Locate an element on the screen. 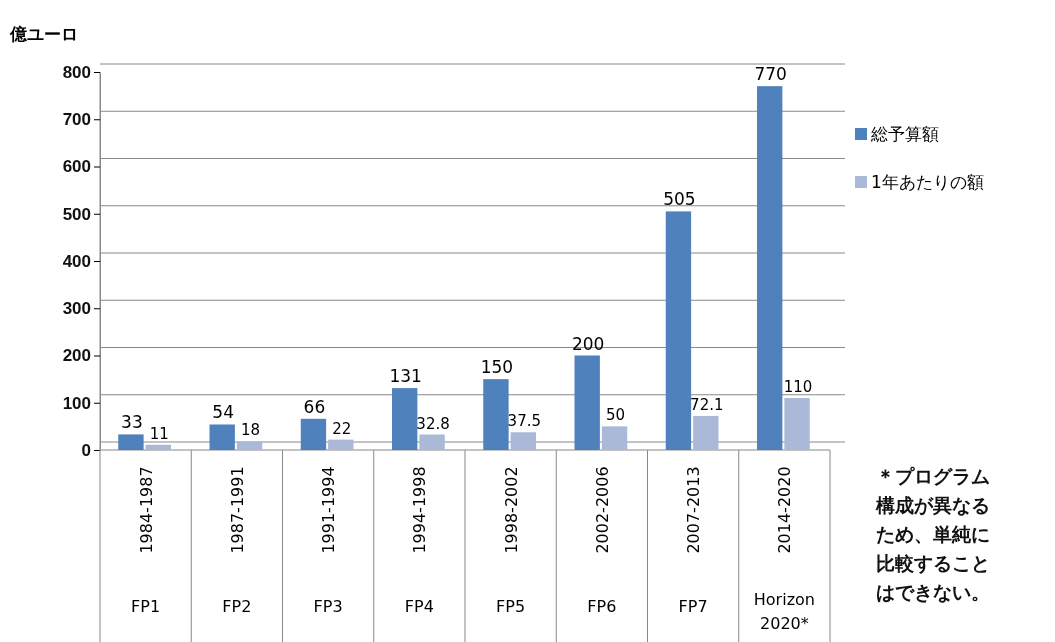 The image size is (1055, 642). y-tick-label: 600 is located at coordinates (76, 167).